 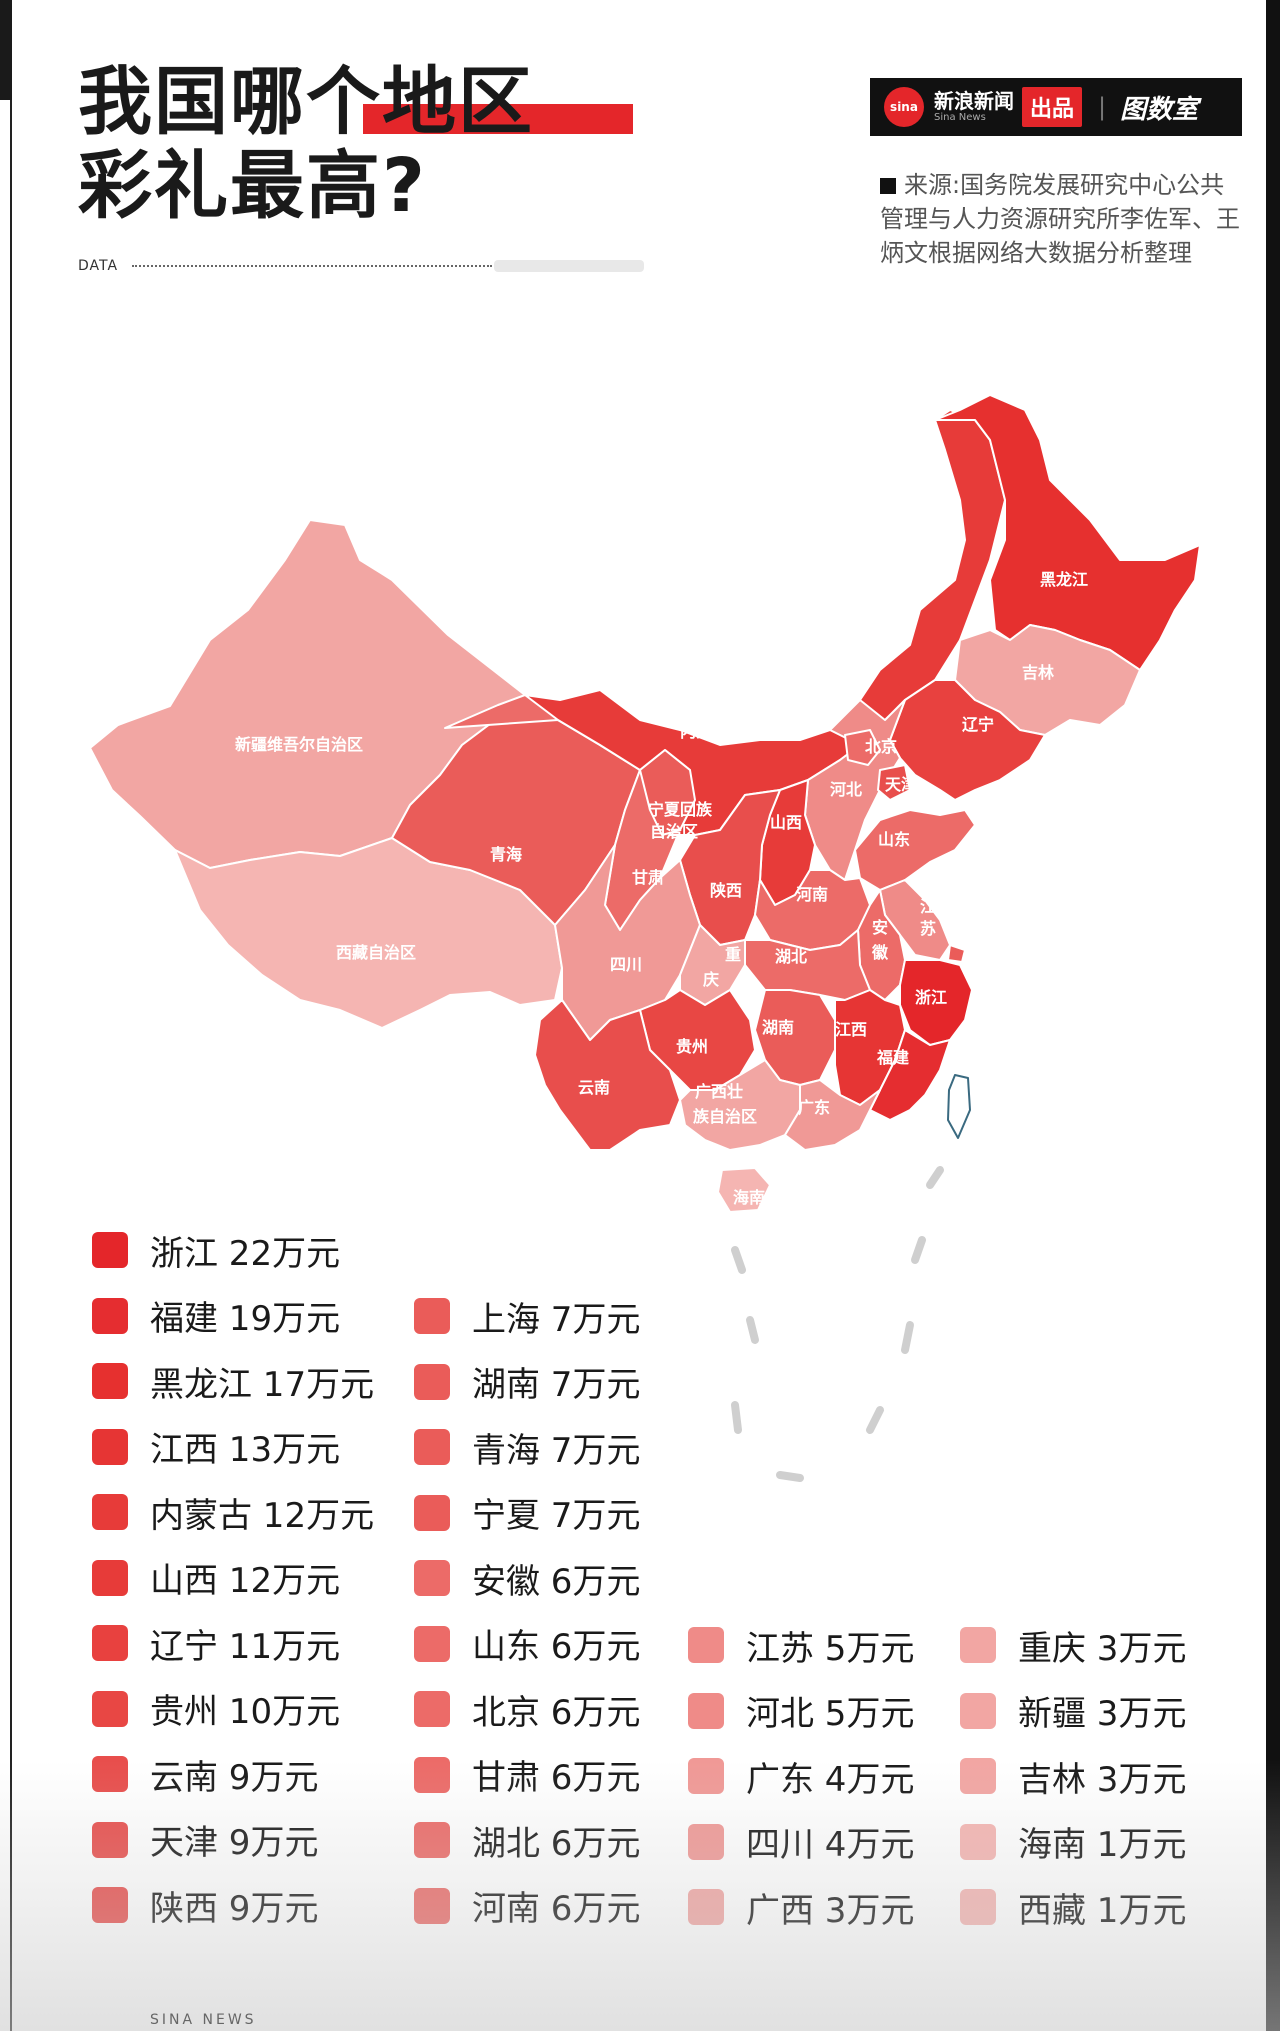 What do you see at coordinates (791, 956) in the screenshot?
I see `label-hubei: 湖北` at bounding box center [791, 956].